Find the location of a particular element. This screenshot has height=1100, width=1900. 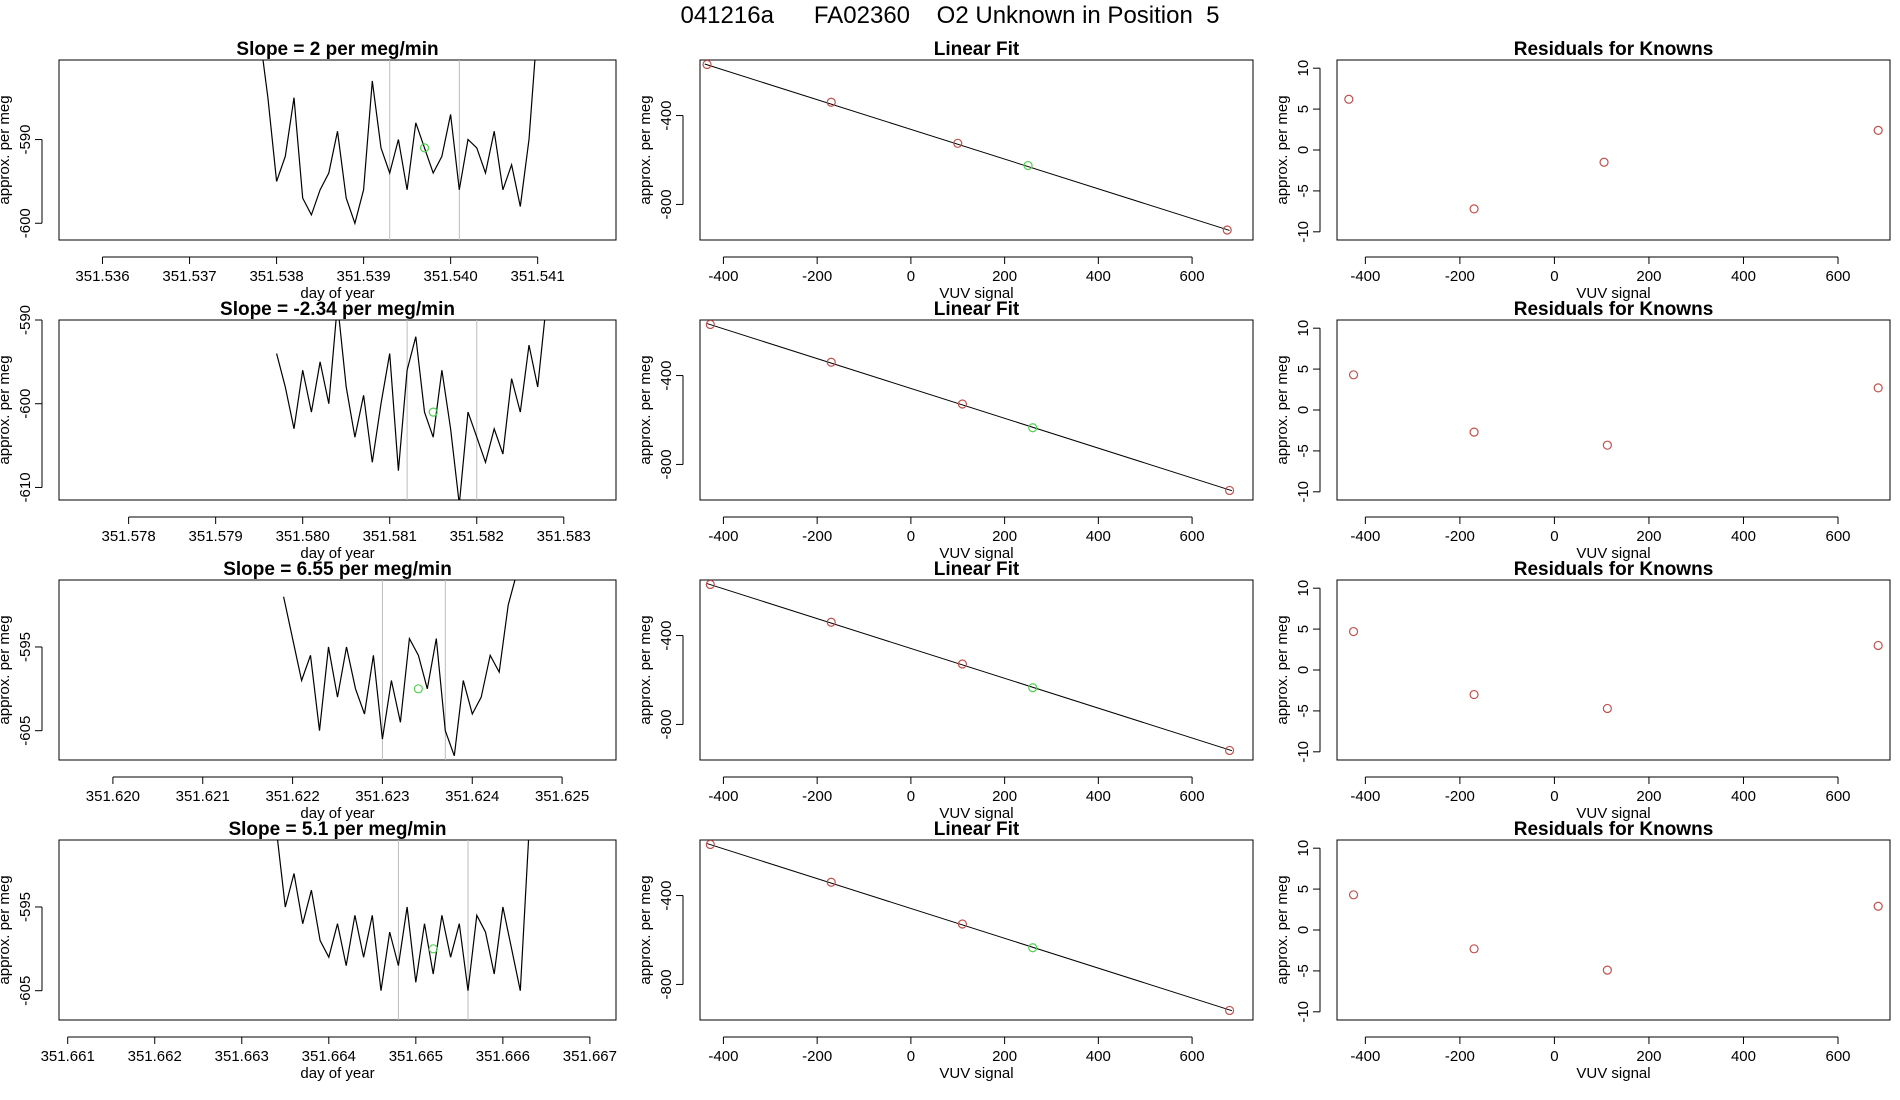

r2-residuals-x-label: VUV signal is located at coordinates (1613, 553).